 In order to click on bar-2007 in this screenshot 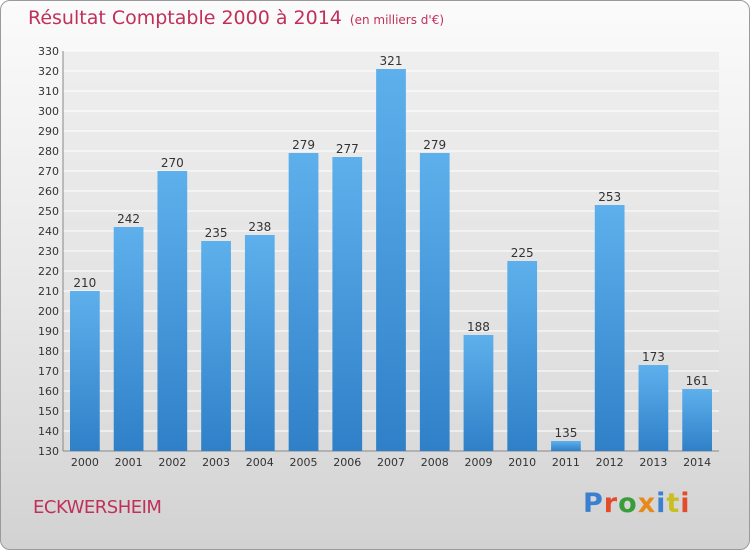, I will do `click(391, 260)`.